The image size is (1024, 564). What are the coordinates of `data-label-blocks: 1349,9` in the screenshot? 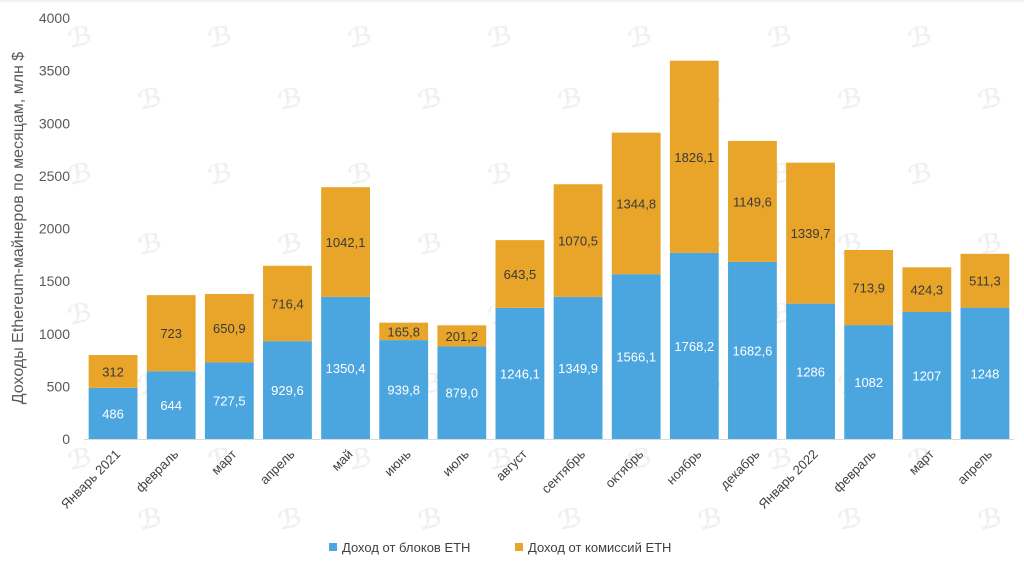 It's located at (578, 368).